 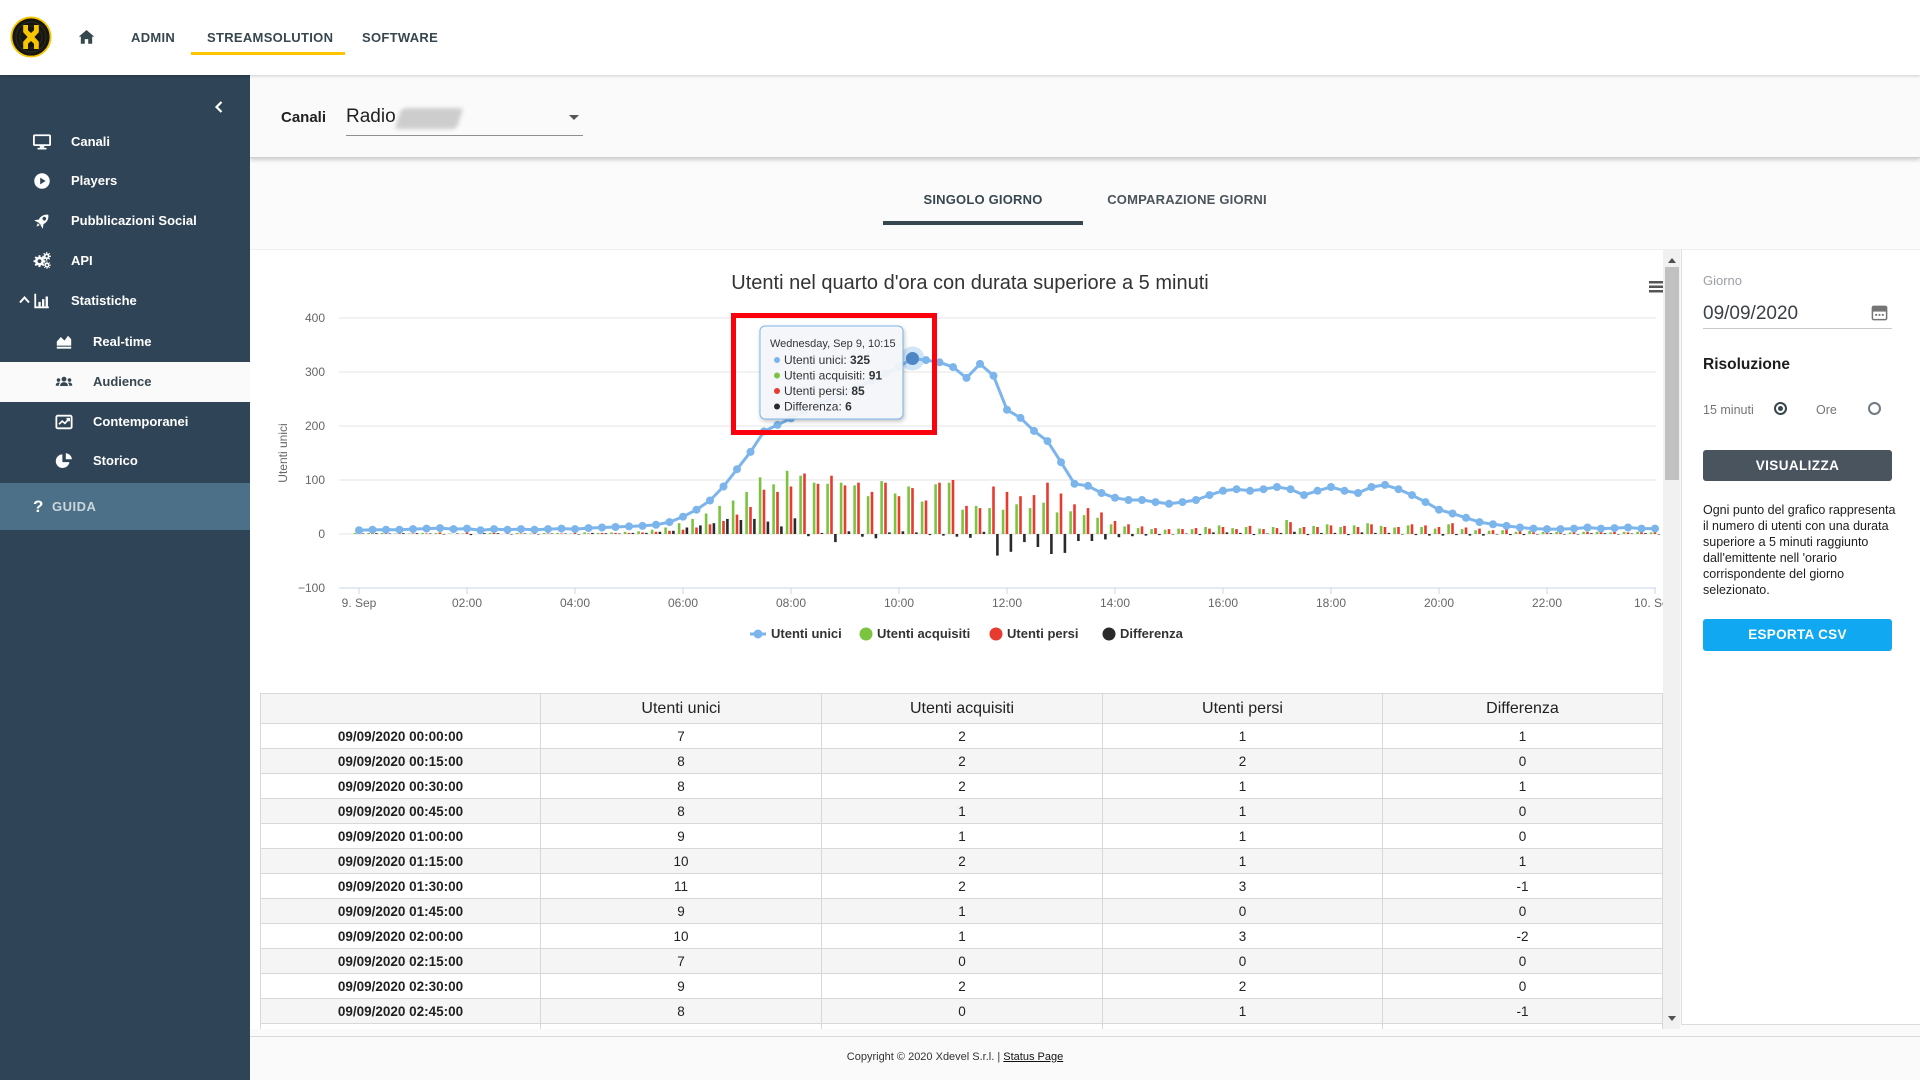 I want to click on svg-text: 100, so click(x=315, y=480).